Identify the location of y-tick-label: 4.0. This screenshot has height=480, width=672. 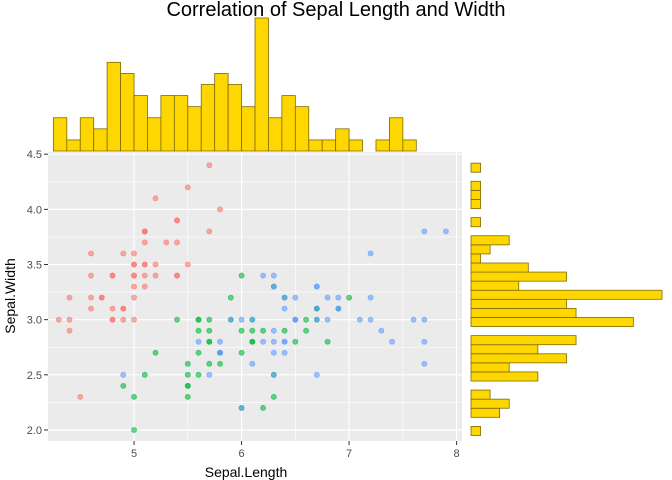
(34, 210).